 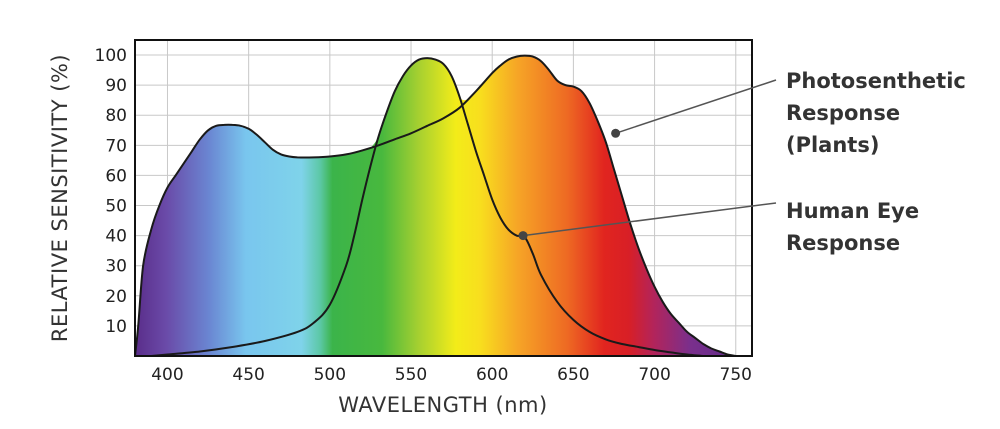 I want to click on y-tick-label: 50, so click(x=116, y=207).